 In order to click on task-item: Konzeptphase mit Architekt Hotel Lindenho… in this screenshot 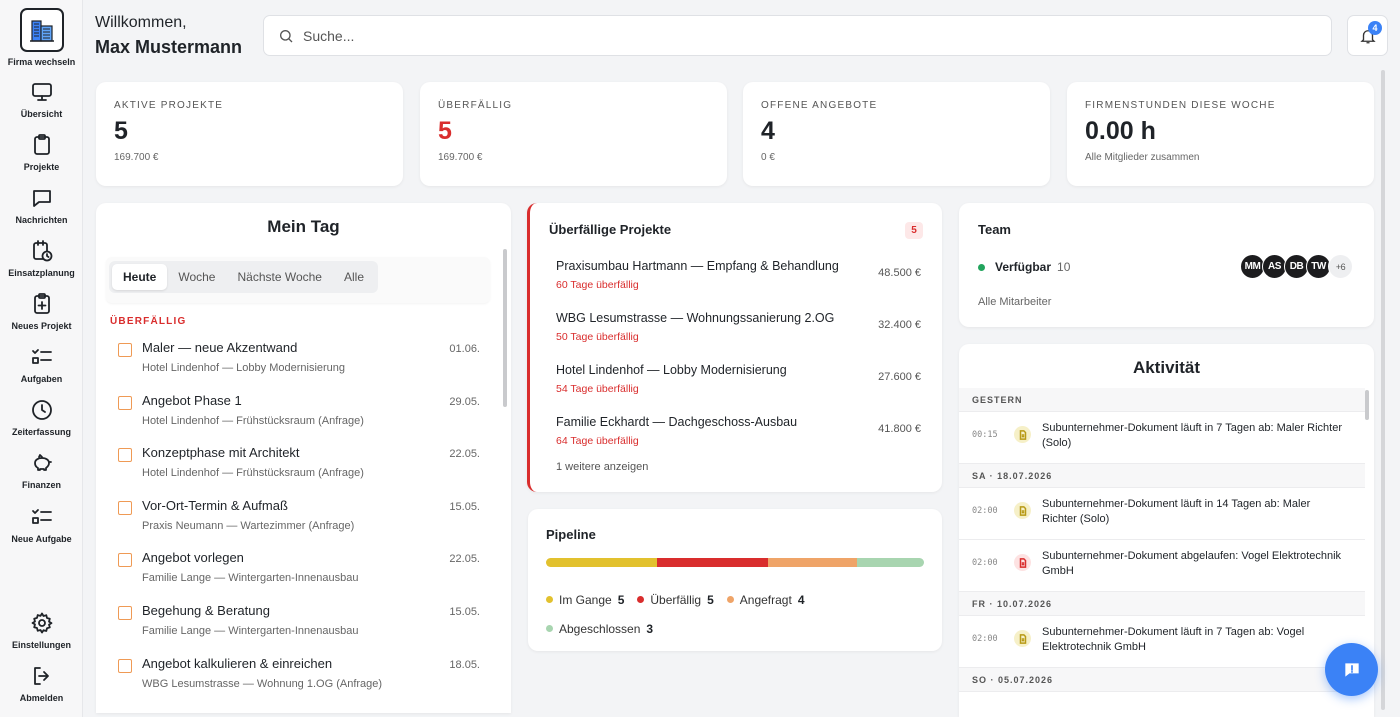, I will do `click(296, 469)`.